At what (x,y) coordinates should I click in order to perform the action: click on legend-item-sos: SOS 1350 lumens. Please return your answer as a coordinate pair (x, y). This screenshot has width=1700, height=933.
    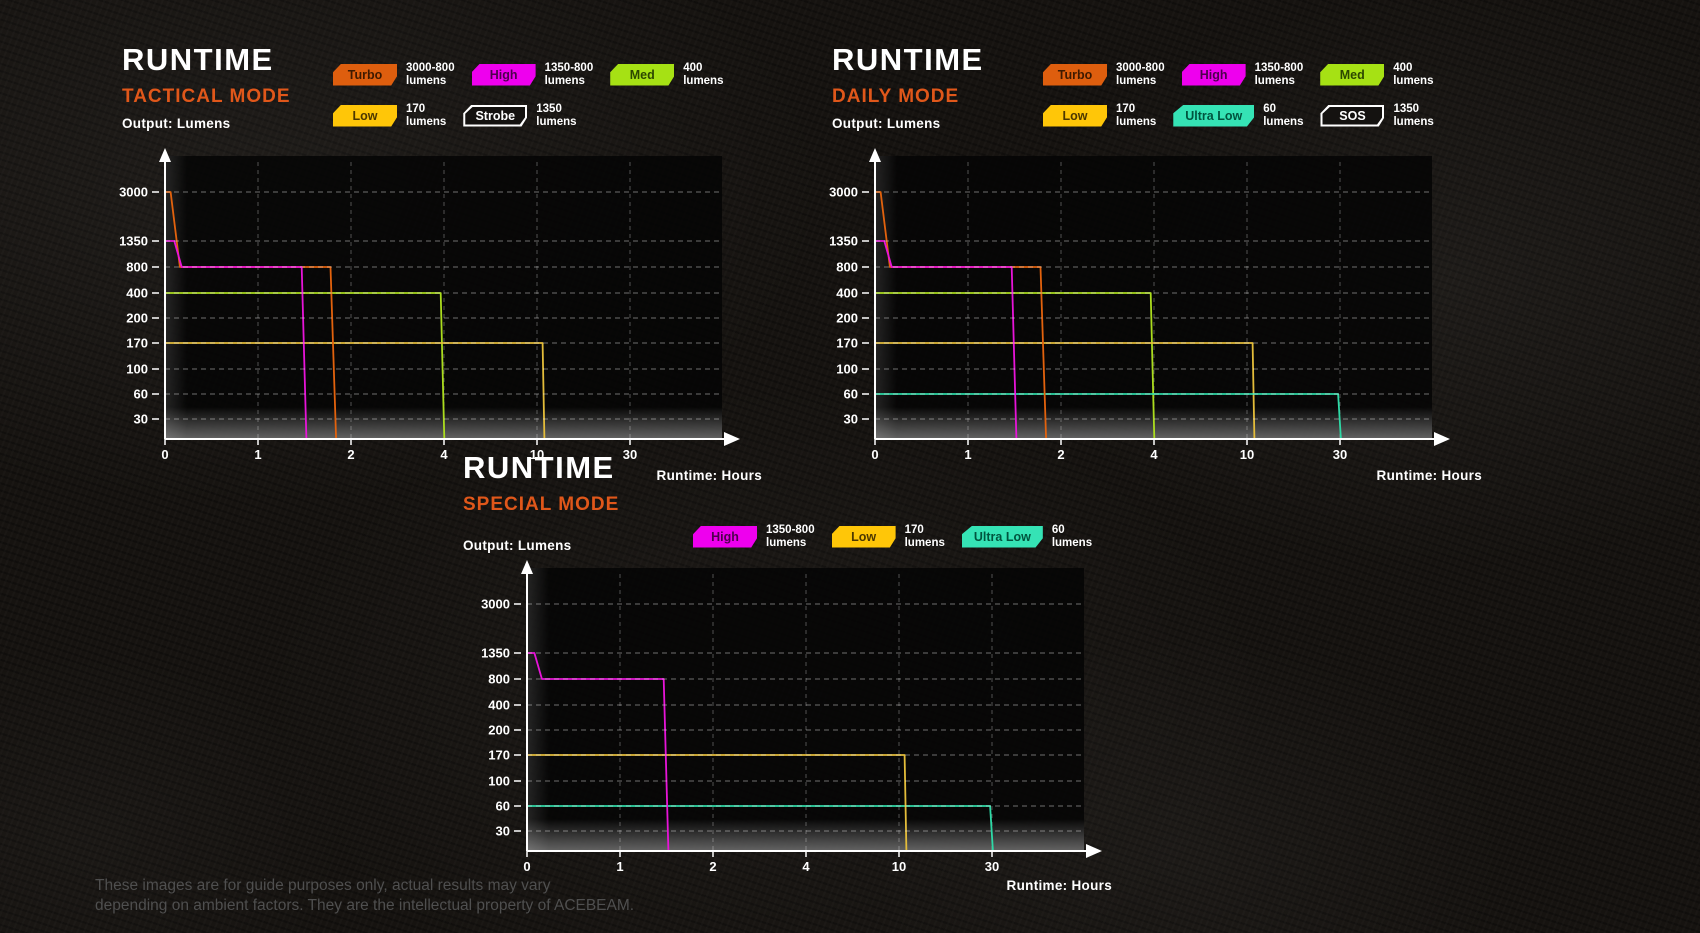
    Looking at the image, I should click on (1377, 115).